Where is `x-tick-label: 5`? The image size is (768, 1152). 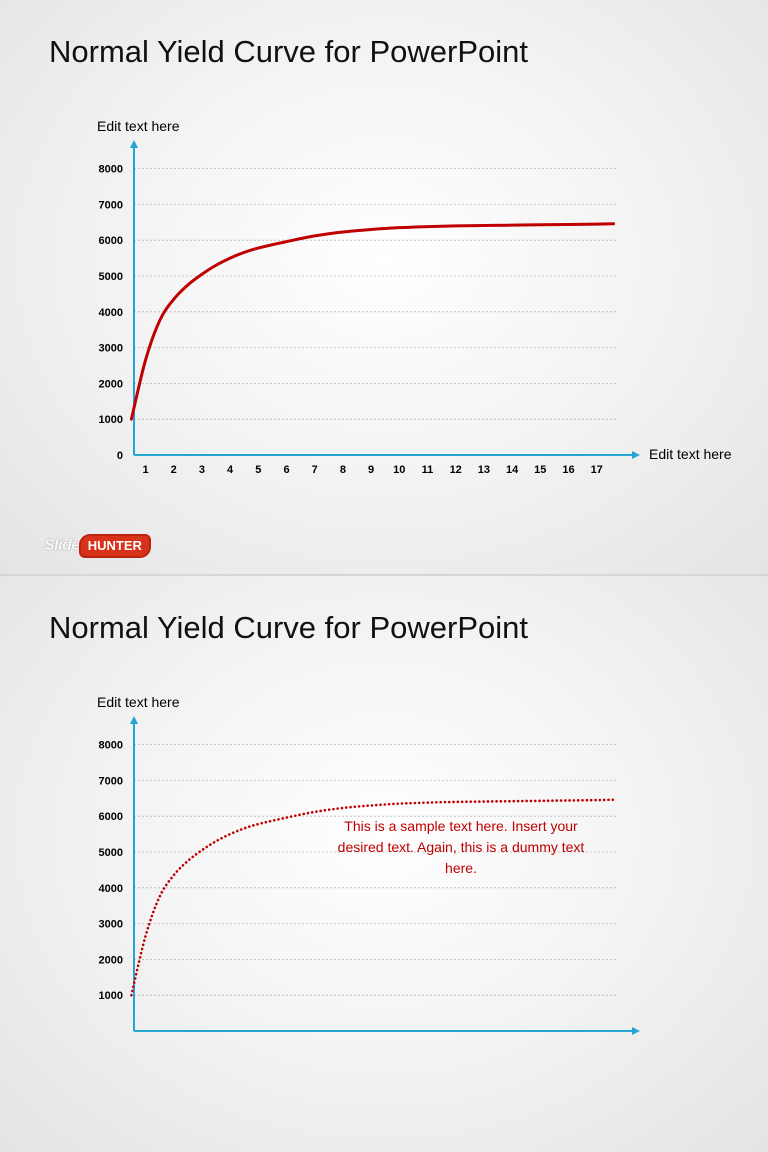 x-tick-label: 5 is located at coordinates (258, 470).